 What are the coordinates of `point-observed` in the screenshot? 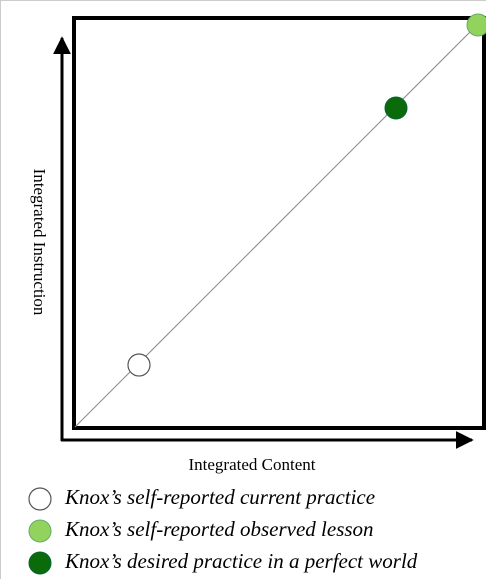 It's located at (476, 25).